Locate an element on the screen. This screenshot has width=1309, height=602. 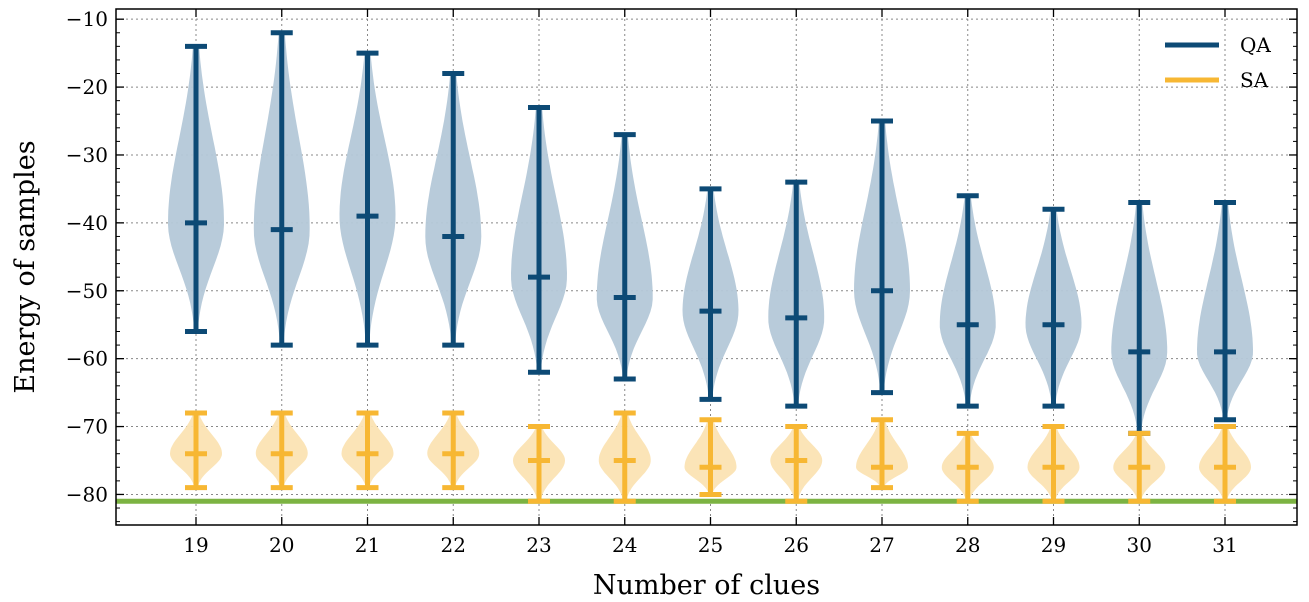
x-tick-label: 26 is located at coordinates (796, 545).